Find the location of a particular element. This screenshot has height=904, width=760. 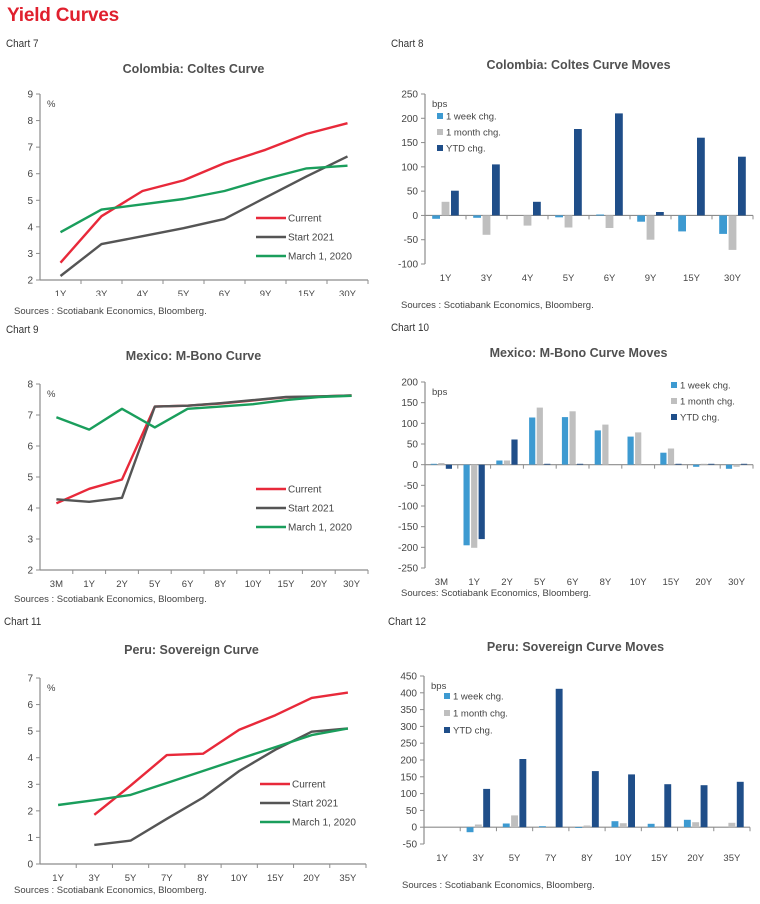

y-tick-label: -150 is located at coordinates (408, 527).